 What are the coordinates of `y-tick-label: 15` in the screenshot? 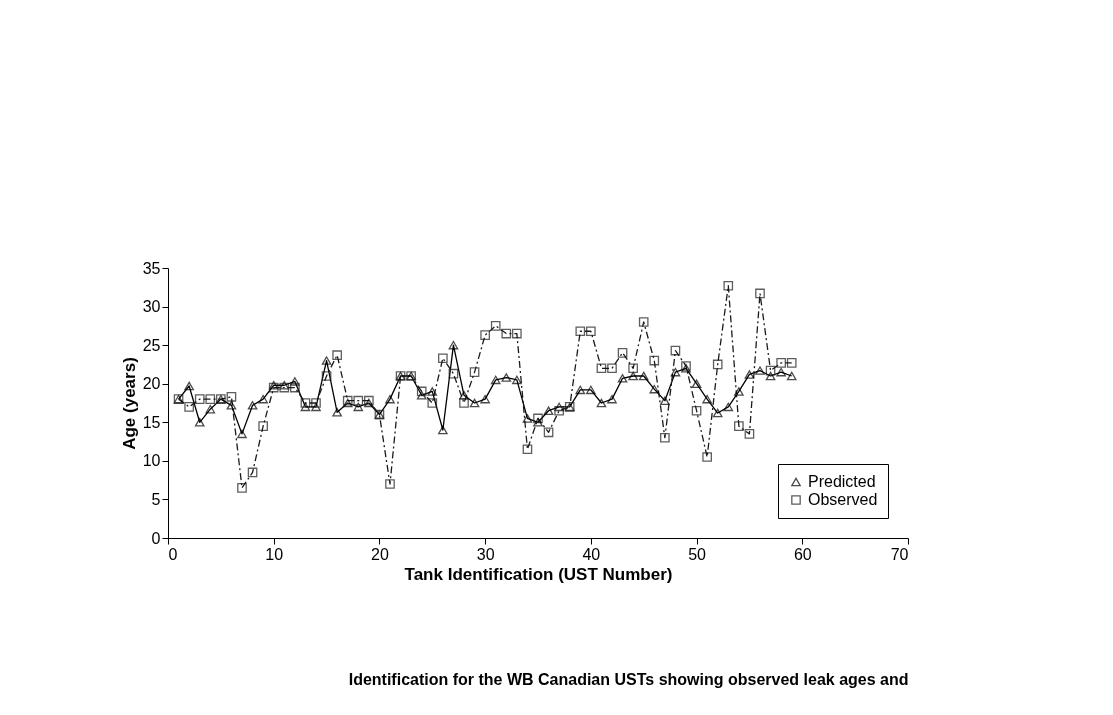 It's located at (151, 422).